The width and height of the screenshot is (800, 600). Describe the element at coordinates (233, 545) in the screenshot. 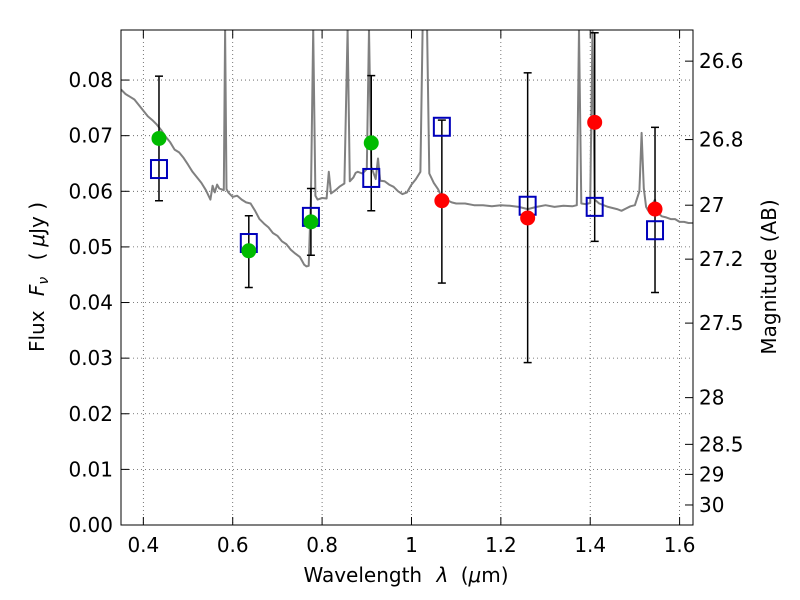

I see `x-tick-label: 0.6` at that location.